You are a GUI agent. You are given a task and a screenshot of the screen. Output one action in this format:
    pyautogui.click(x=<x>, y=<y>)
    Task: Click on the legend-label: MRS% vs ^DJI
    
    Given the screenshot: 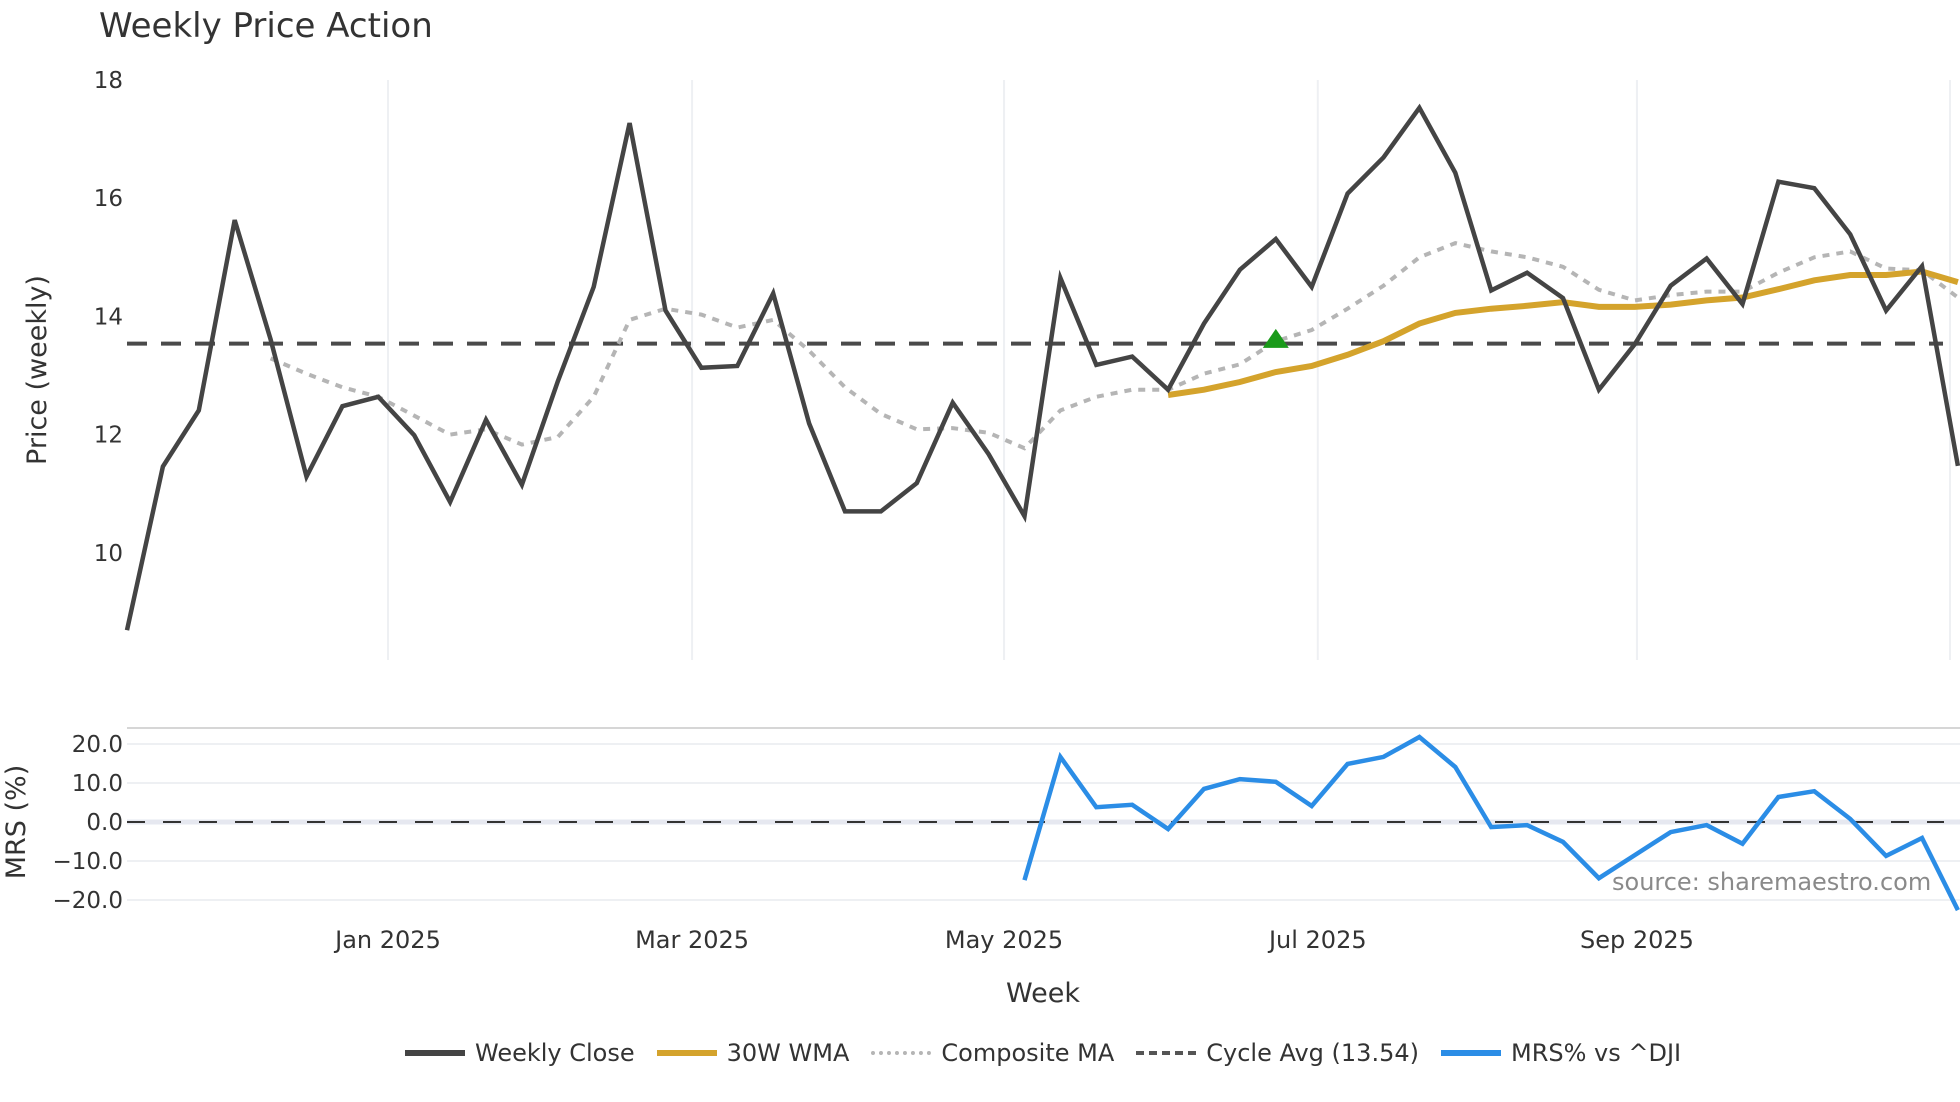 What is the action you would take?
    pyautogui.click(x=1596, y=1053)
    